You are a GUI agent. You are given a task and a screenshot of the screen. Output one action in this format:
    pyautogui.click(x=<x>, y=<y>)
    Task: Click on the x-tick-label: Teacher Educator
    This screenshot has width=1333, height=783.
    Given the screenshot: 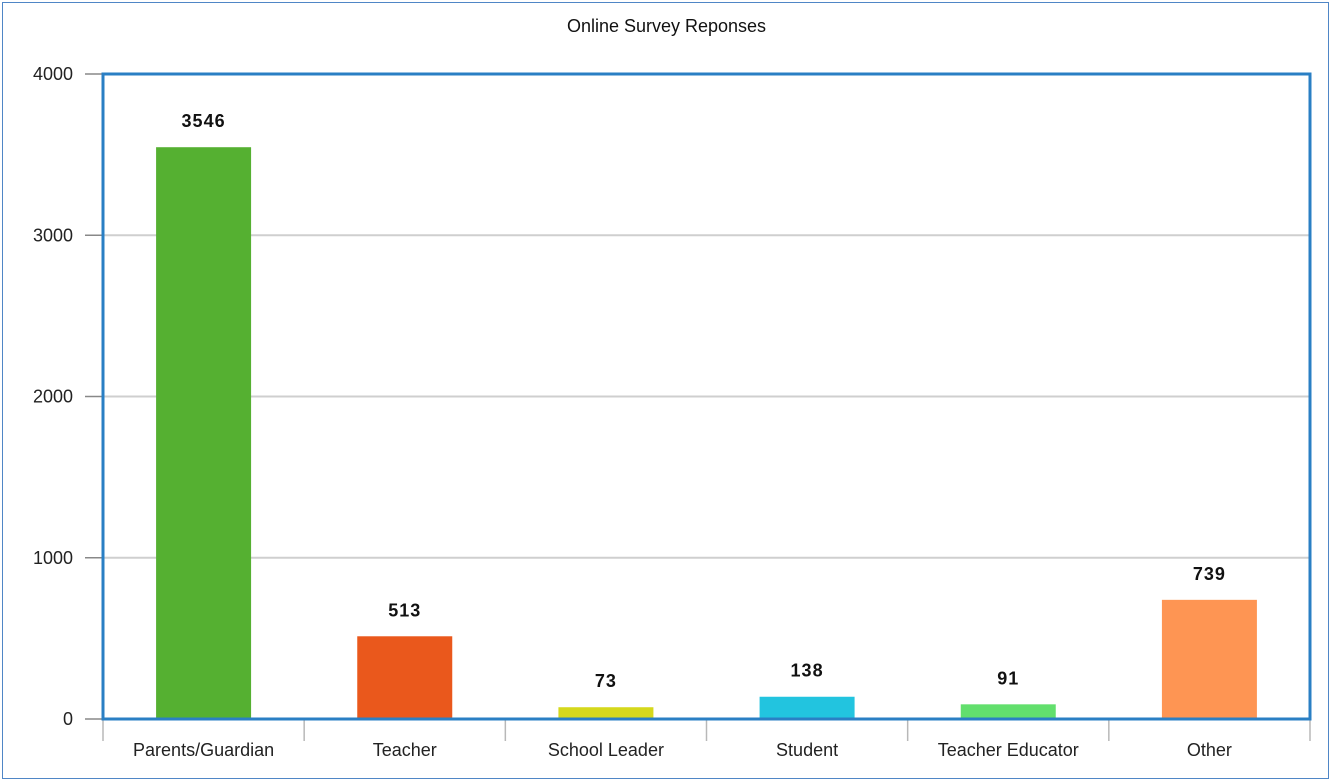 What is the action you would take?
    pyautogui.click(x=1008, y=750)
    